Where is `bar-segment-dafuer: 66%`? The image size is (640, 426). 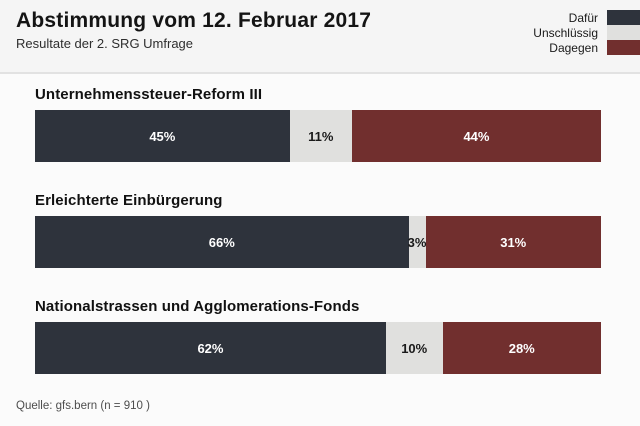 bar-segment-dafuer: 66% is located at coordinates (222, 242).